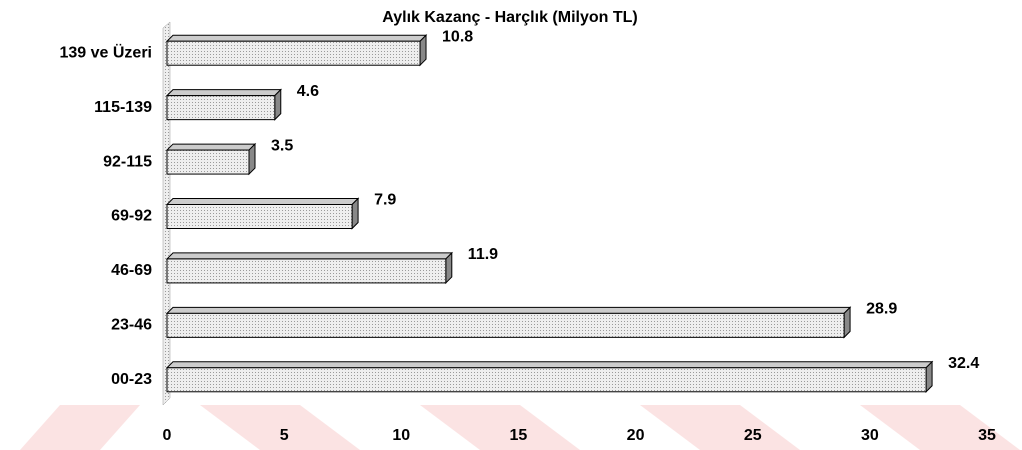  I want to click on value-label: 10.8, so click(457, 36).